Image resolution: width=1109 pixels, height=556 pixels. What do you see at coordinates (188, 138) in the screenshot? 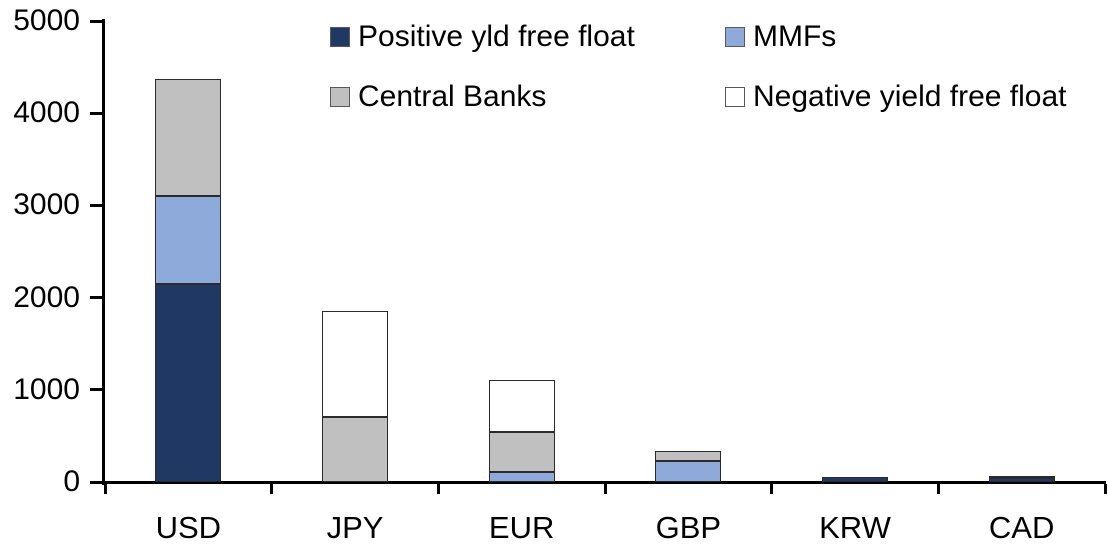
I see `bar-segment-USD-central-banks` at bounding box center [188, 138].